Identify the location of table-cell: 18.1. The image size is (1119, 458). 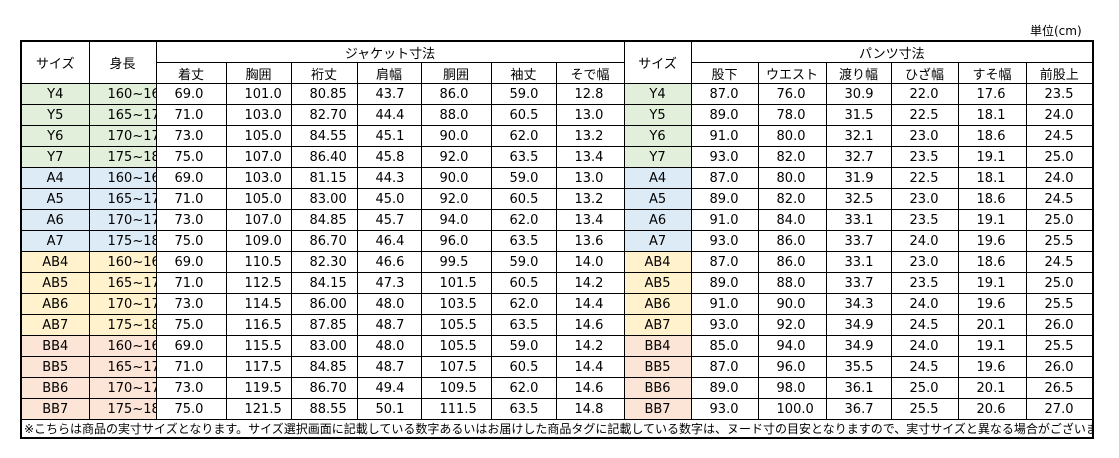
(992, 178).